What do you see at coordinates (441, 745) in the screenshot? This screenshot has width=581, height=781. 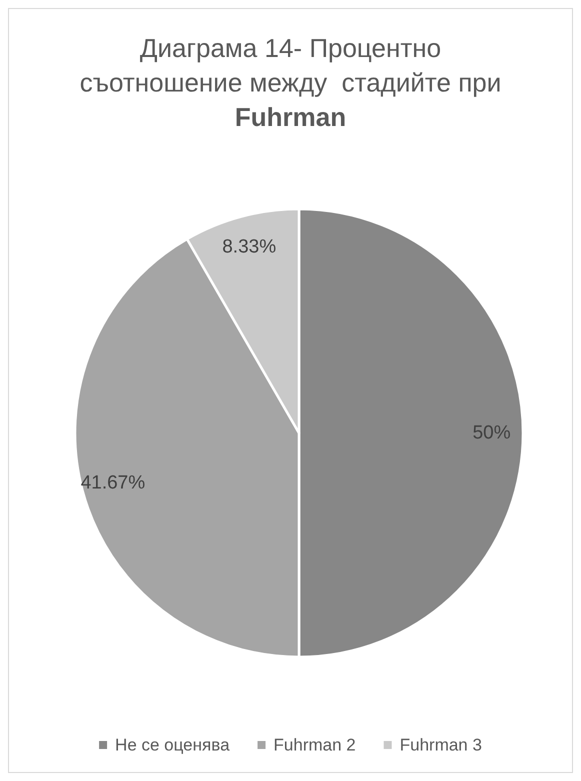 I see `legend-label: Fuhrman 3` at bounding box center [441, 745].